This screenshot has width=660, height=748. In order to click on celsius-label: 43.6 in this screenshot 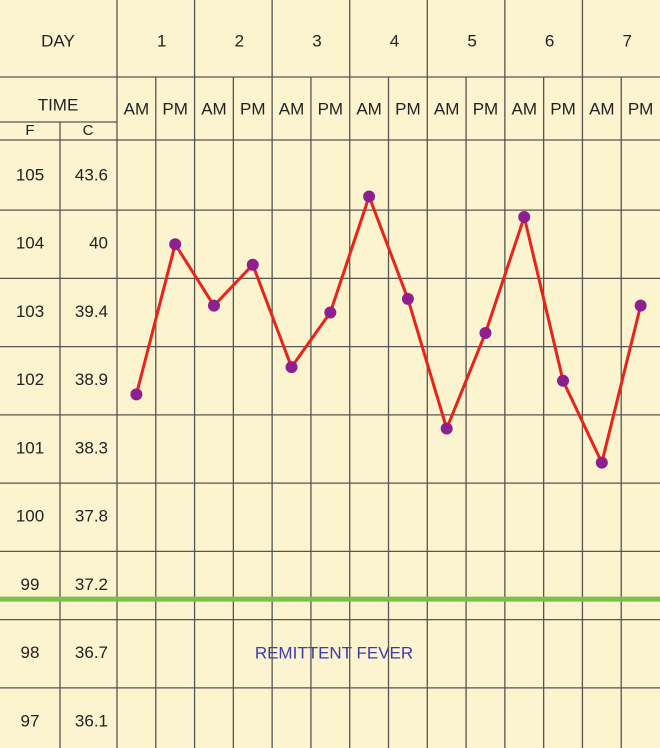, I will do `click(91, 174)`.